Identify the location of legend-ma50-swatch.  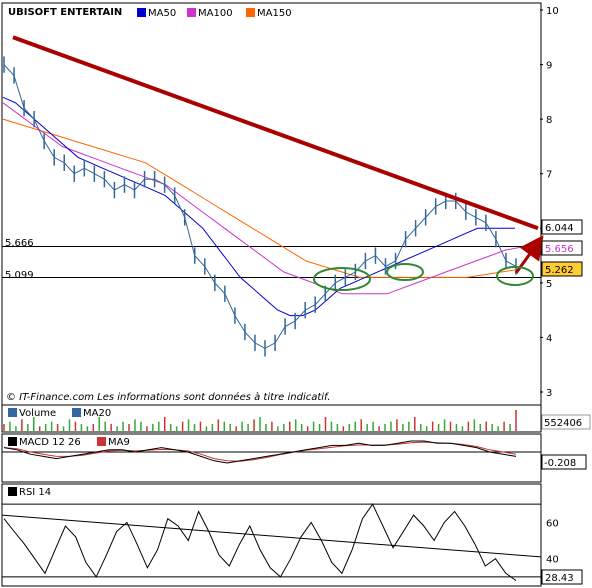
(141, 12).